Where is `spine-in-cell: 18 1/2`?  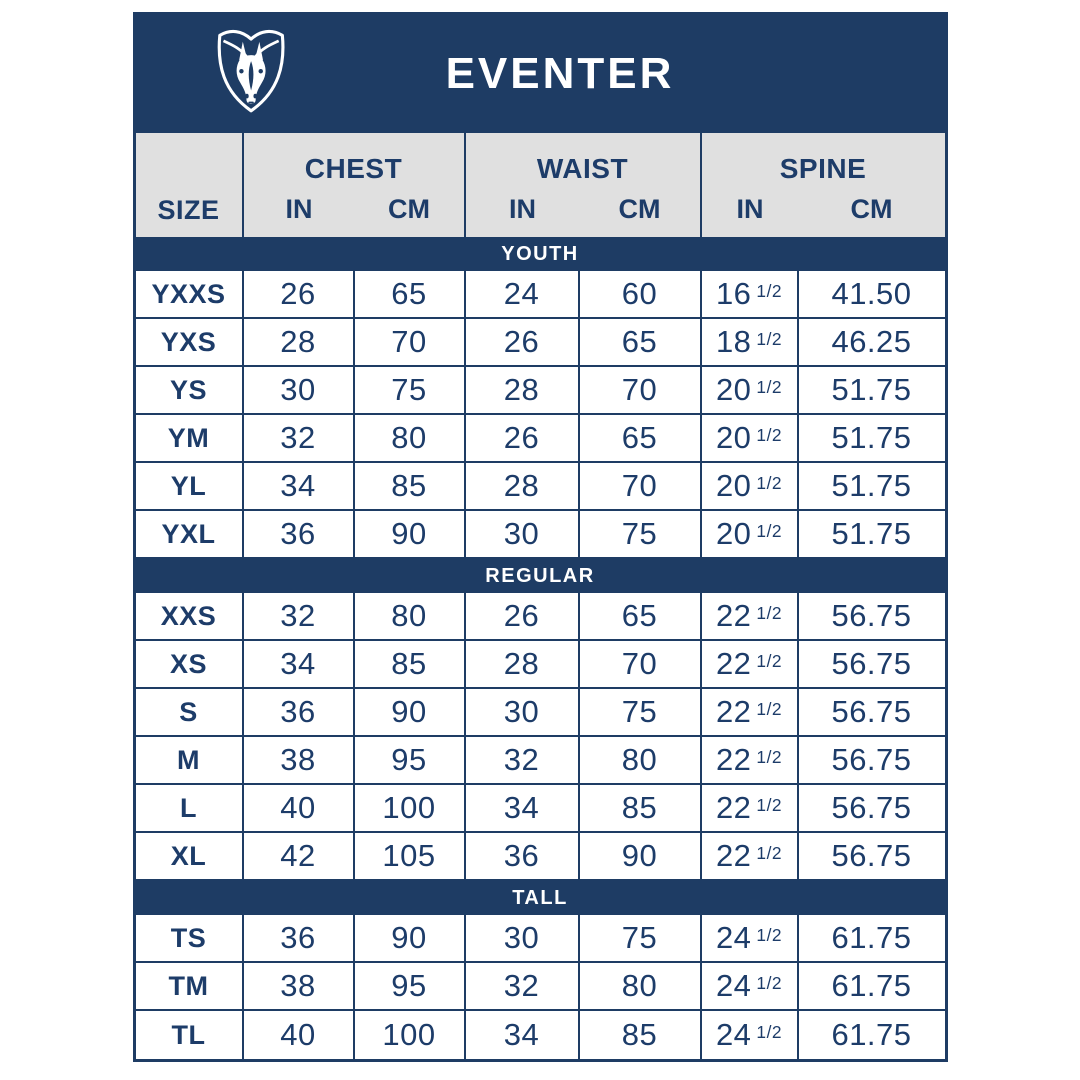 spine-in-cell: 18 1/2 is located at coordinates (750, 342).